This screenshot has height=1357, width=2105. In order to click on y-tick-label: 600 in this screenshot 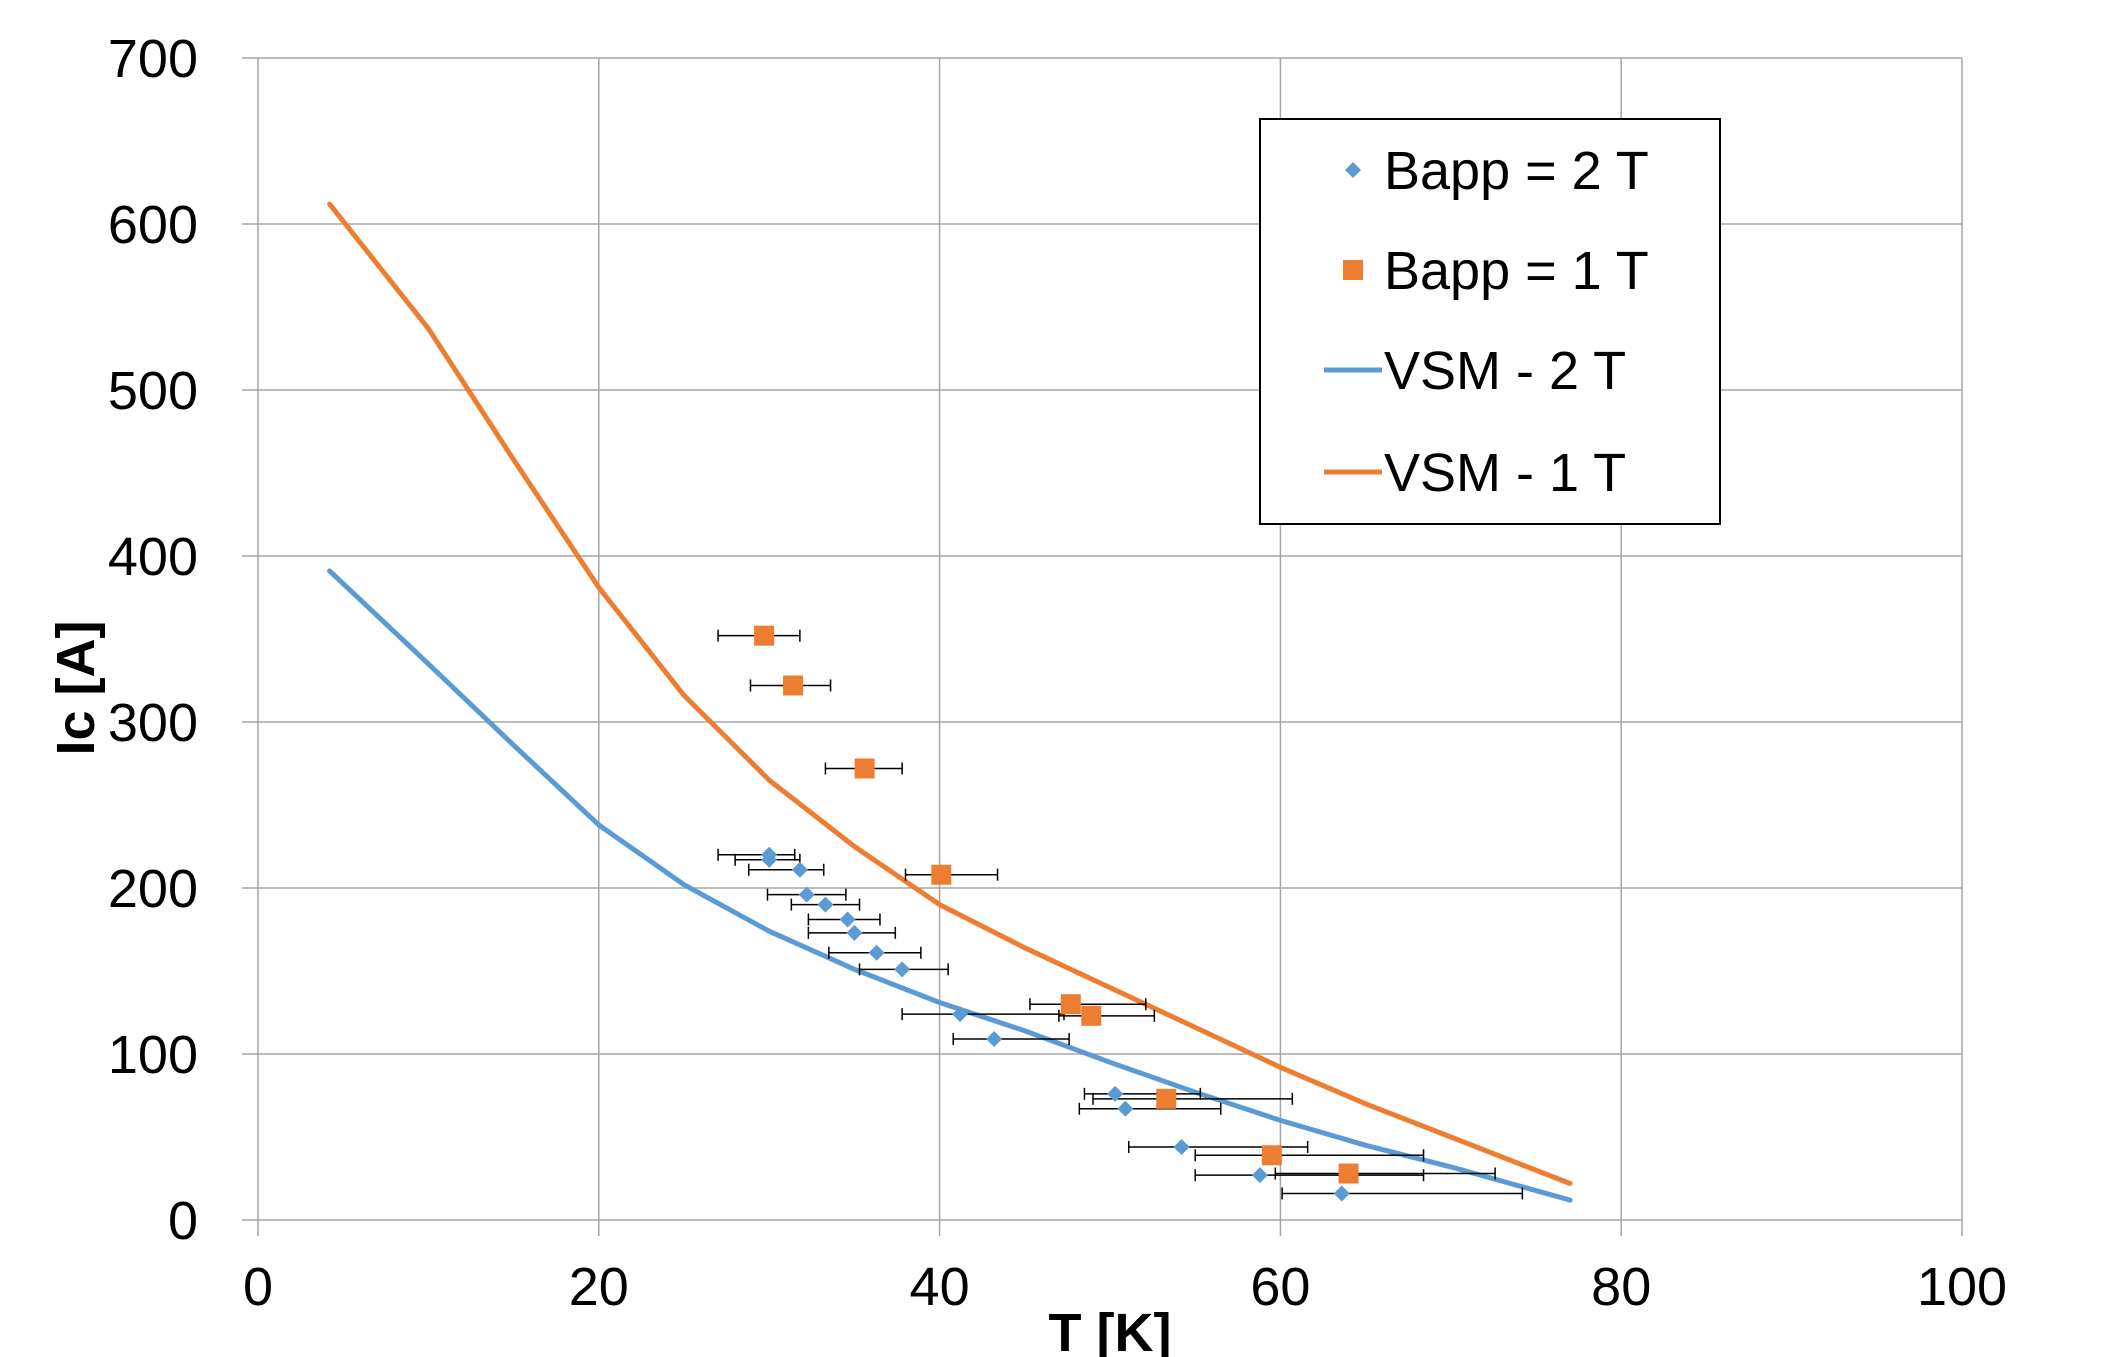, I will do `click(153, 225)`.